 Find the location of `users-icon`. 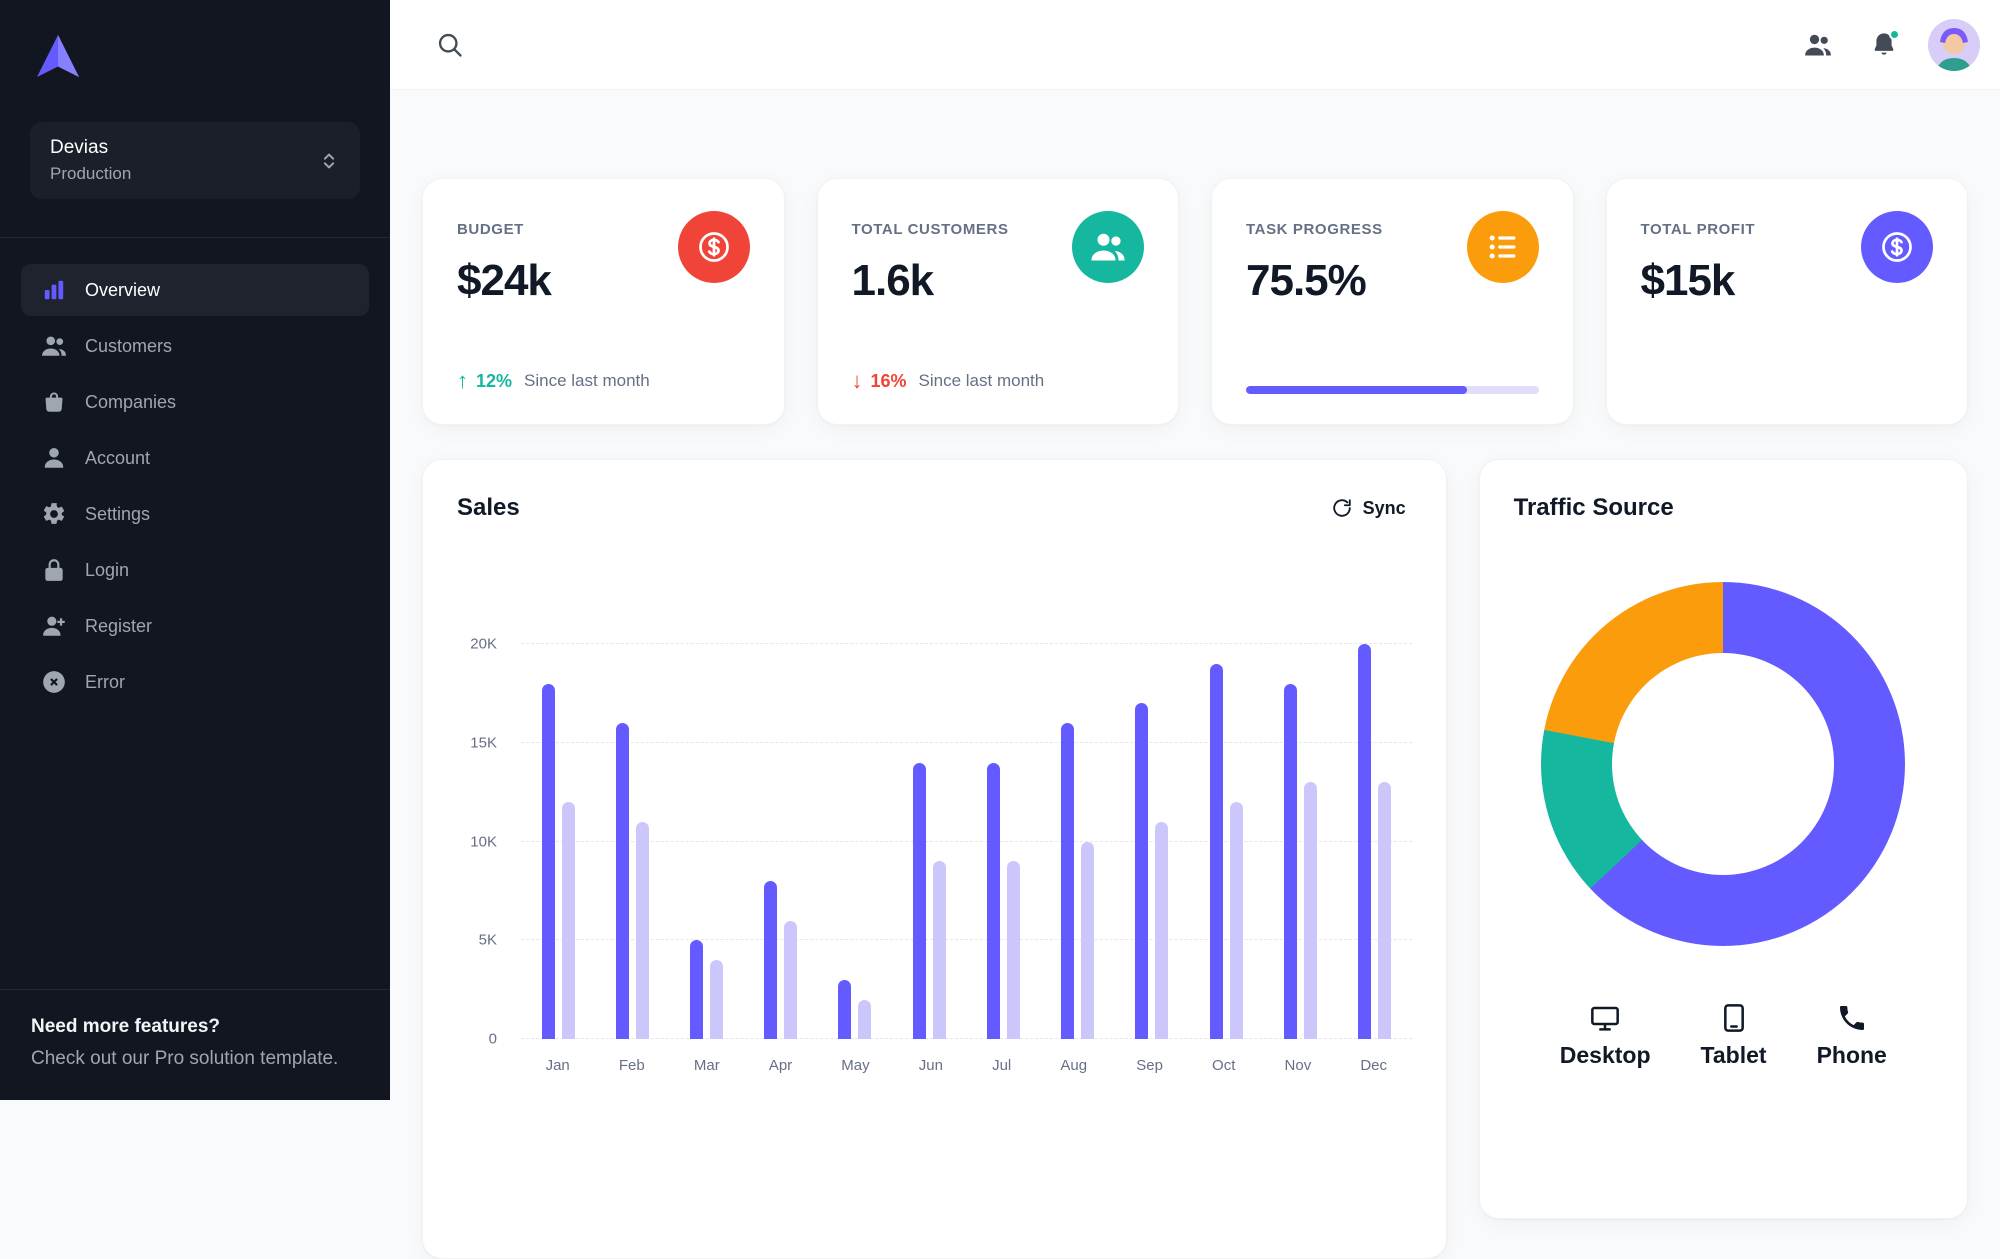

users-icon is located at coordinates (54, 346).